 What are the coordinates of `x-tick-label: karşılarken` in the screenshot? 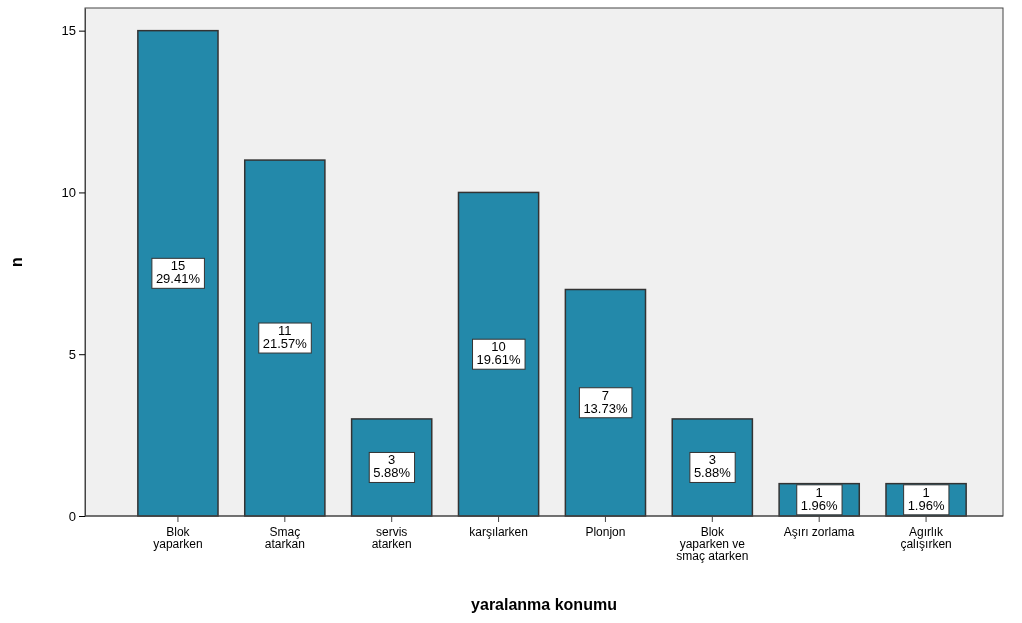 It's located at (498, 532).